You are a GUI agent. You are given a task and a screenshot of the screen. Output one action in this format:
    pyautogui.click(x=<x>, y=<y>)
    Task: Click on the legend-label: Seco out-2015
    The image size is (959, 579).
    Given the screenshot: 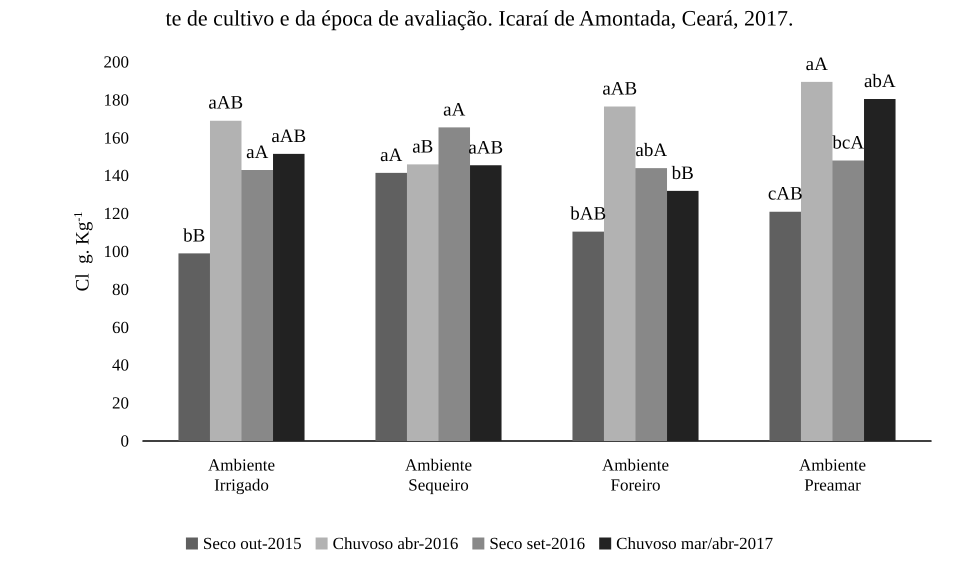 What is the action you would take?
    pyautogui.click(x=252, y=543)
    